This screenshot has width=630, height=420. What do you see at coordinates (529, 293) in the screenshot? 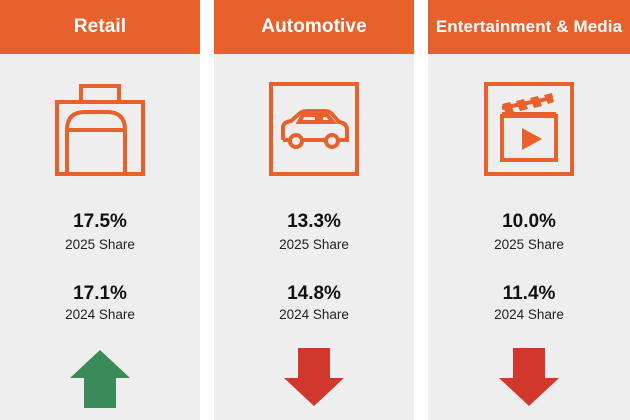
I see `share-2024-value: 11.4%` at bounding box center [529, 293].